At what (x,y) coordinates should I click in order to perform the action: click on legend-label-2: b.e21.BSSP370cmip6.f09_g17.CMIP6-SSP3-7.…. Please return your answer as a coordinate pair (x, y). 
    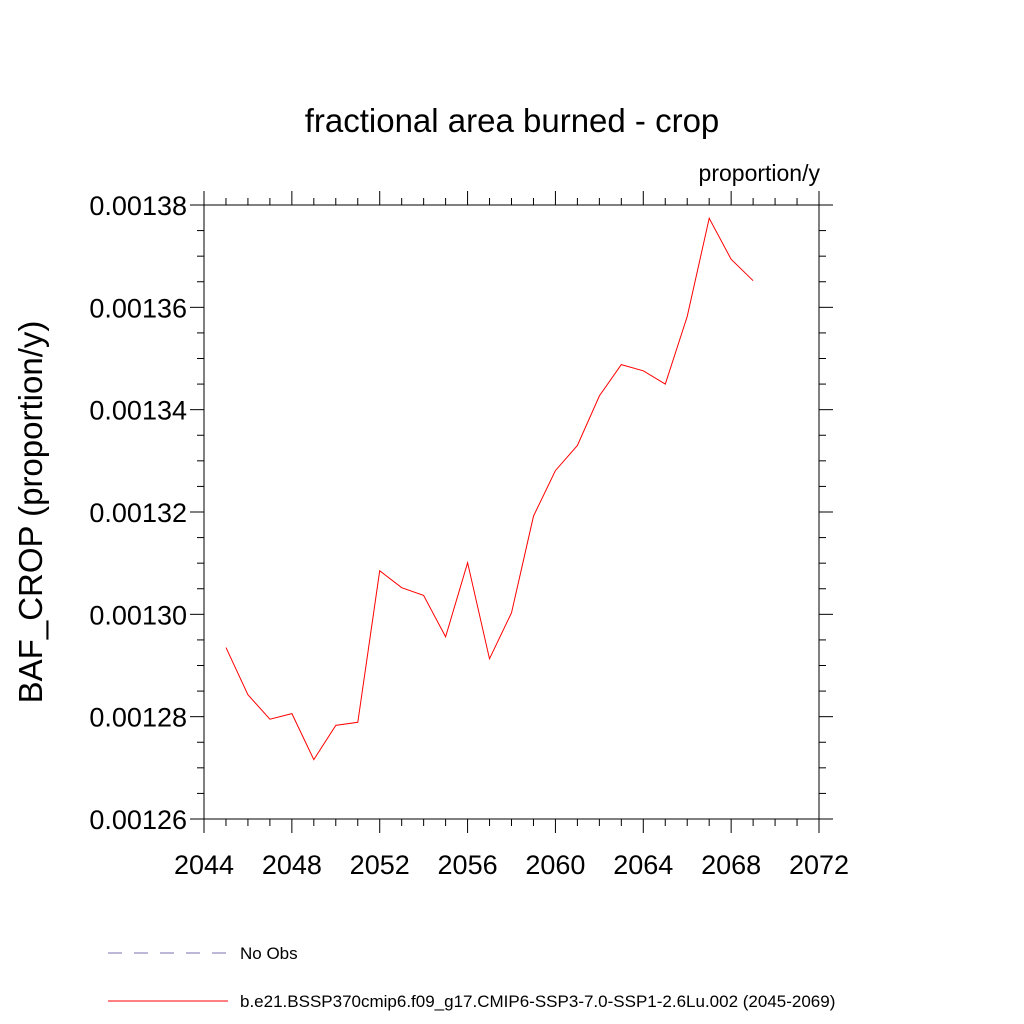
    Looking at the image, I should click on (537, 1001).